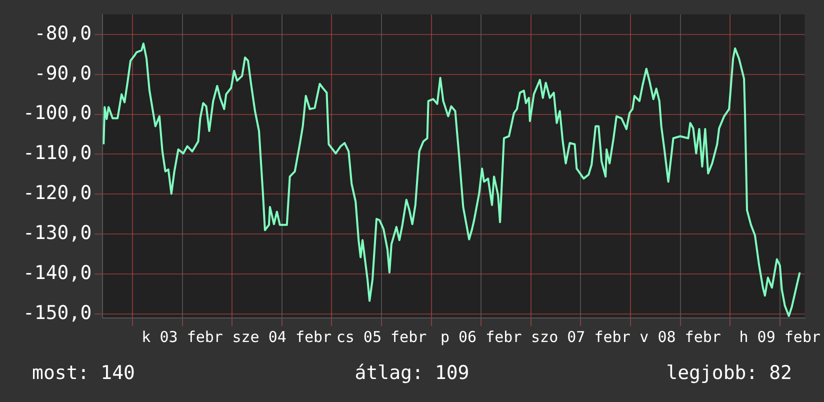  I want to click on y-tick-label: -150,0, so click(57, 313).